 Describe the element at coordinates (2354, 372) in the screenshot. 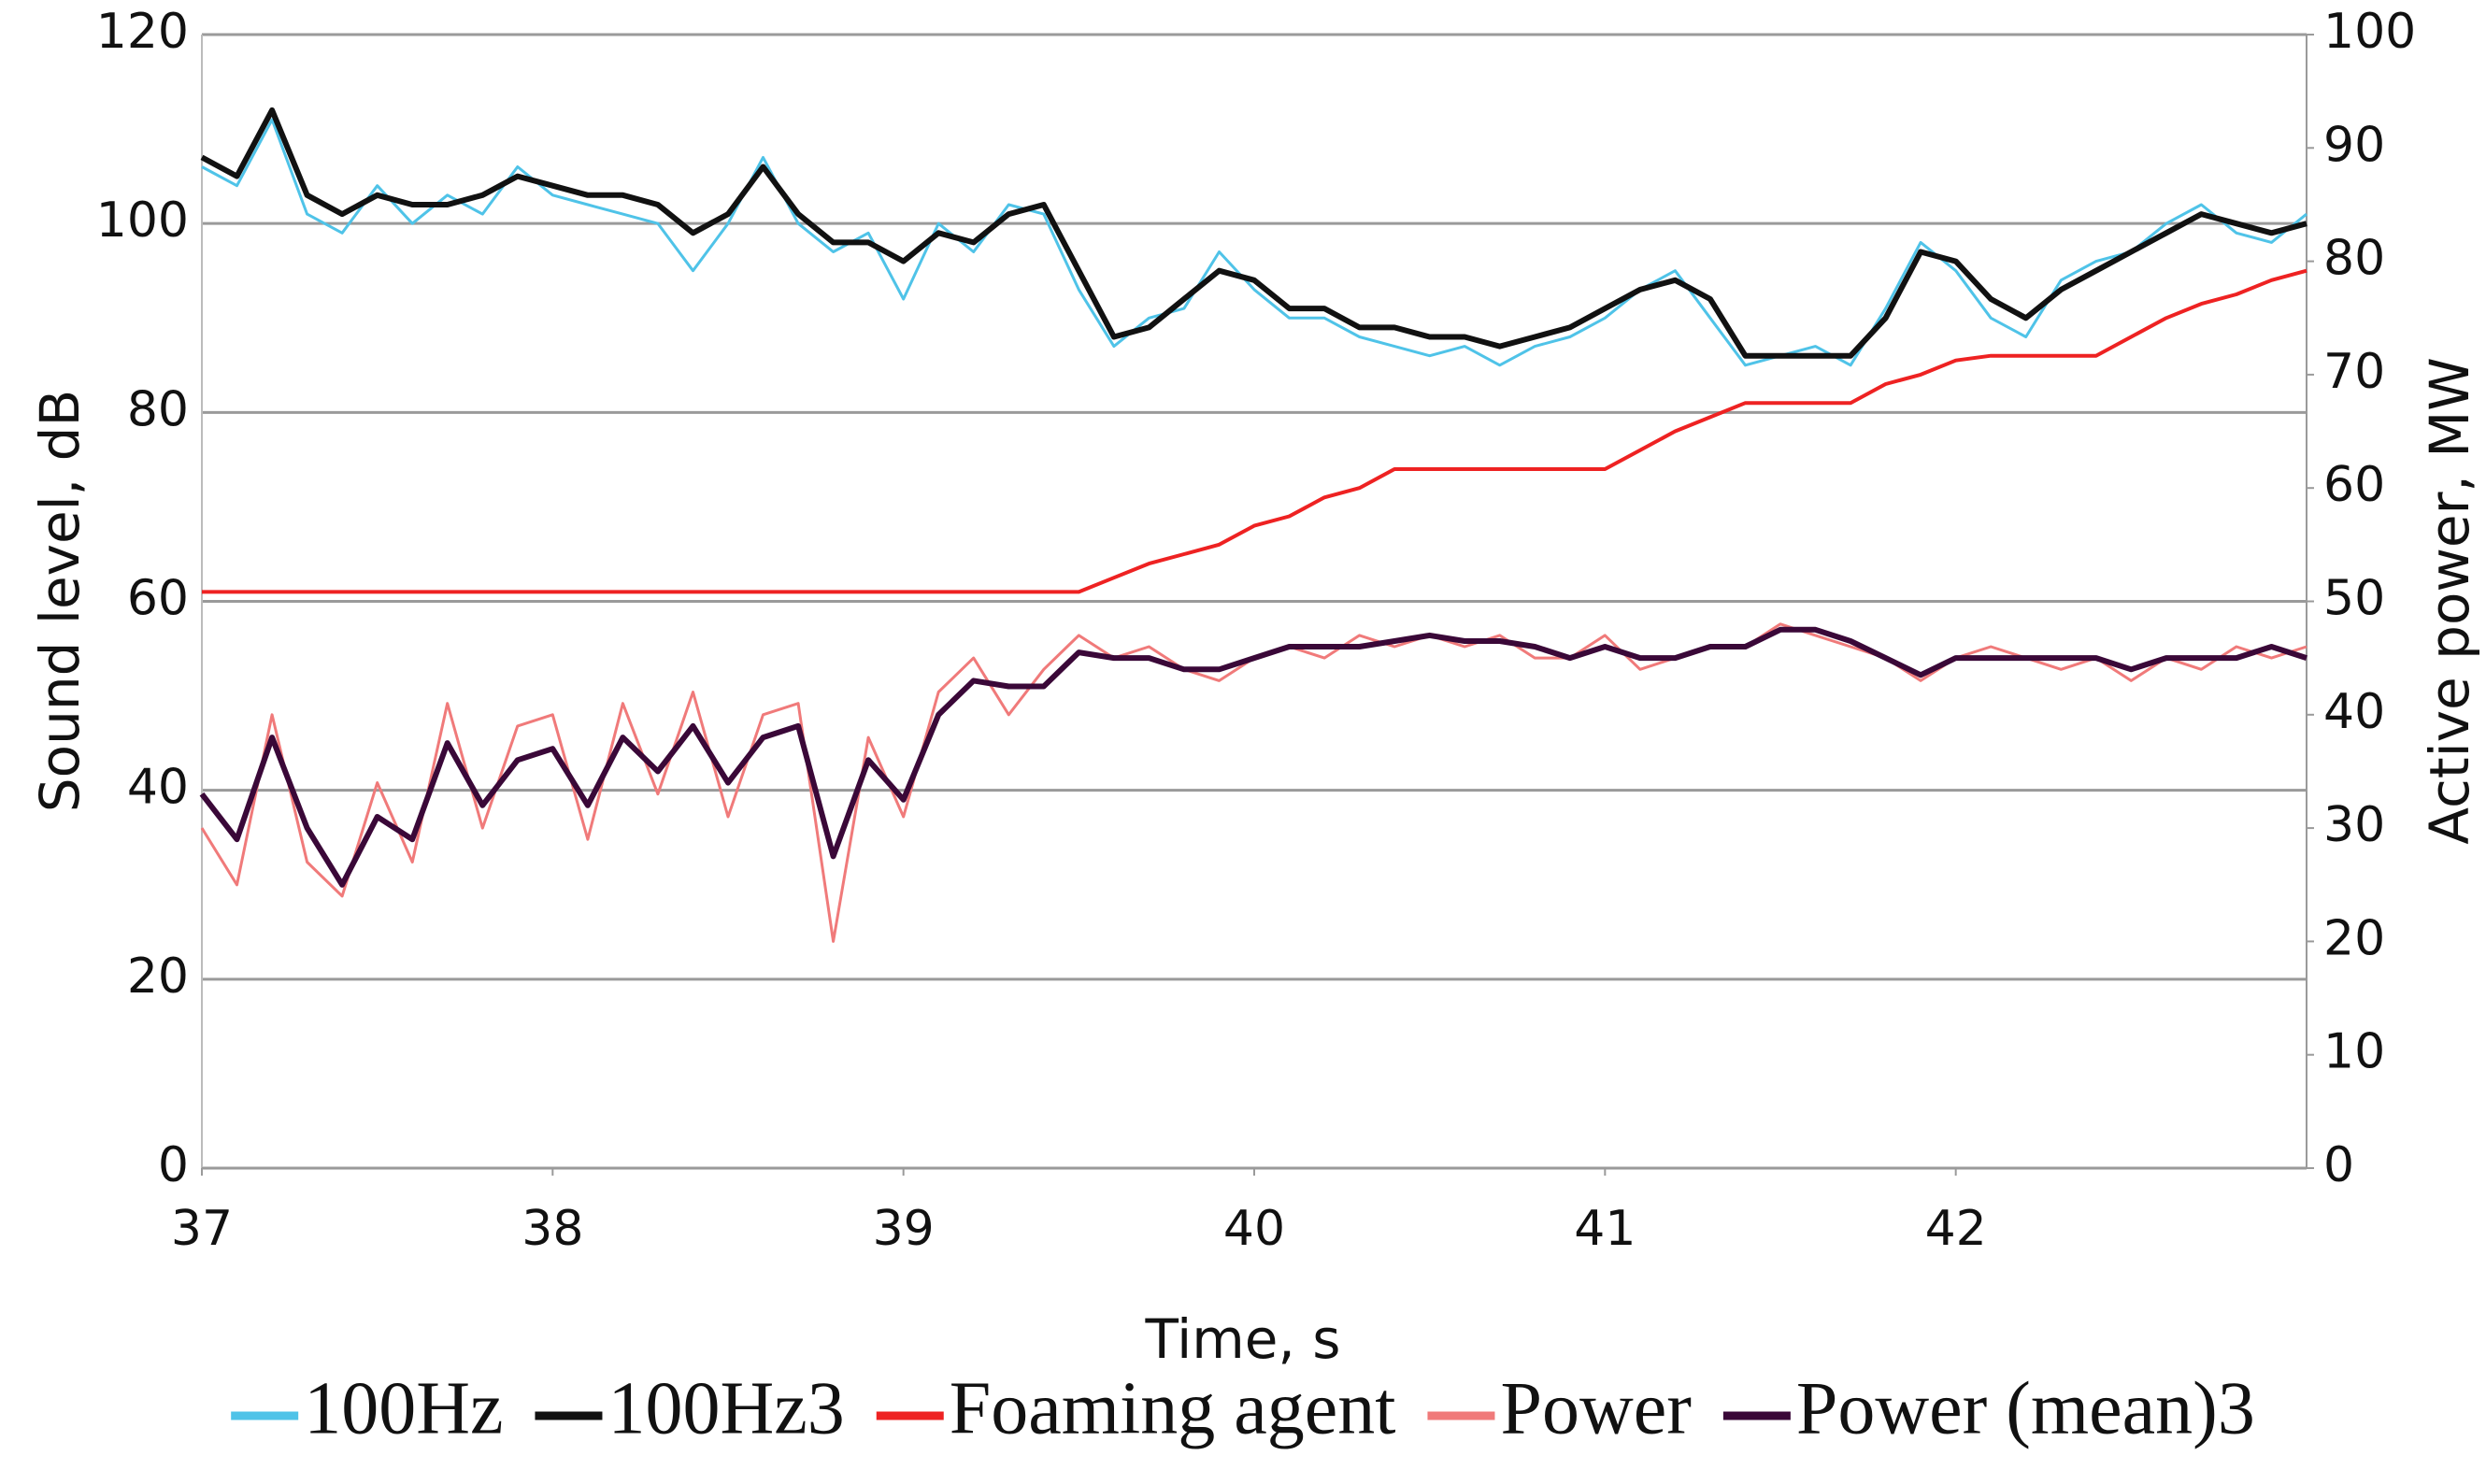

I see `y2-tick-label: 70` at that location.